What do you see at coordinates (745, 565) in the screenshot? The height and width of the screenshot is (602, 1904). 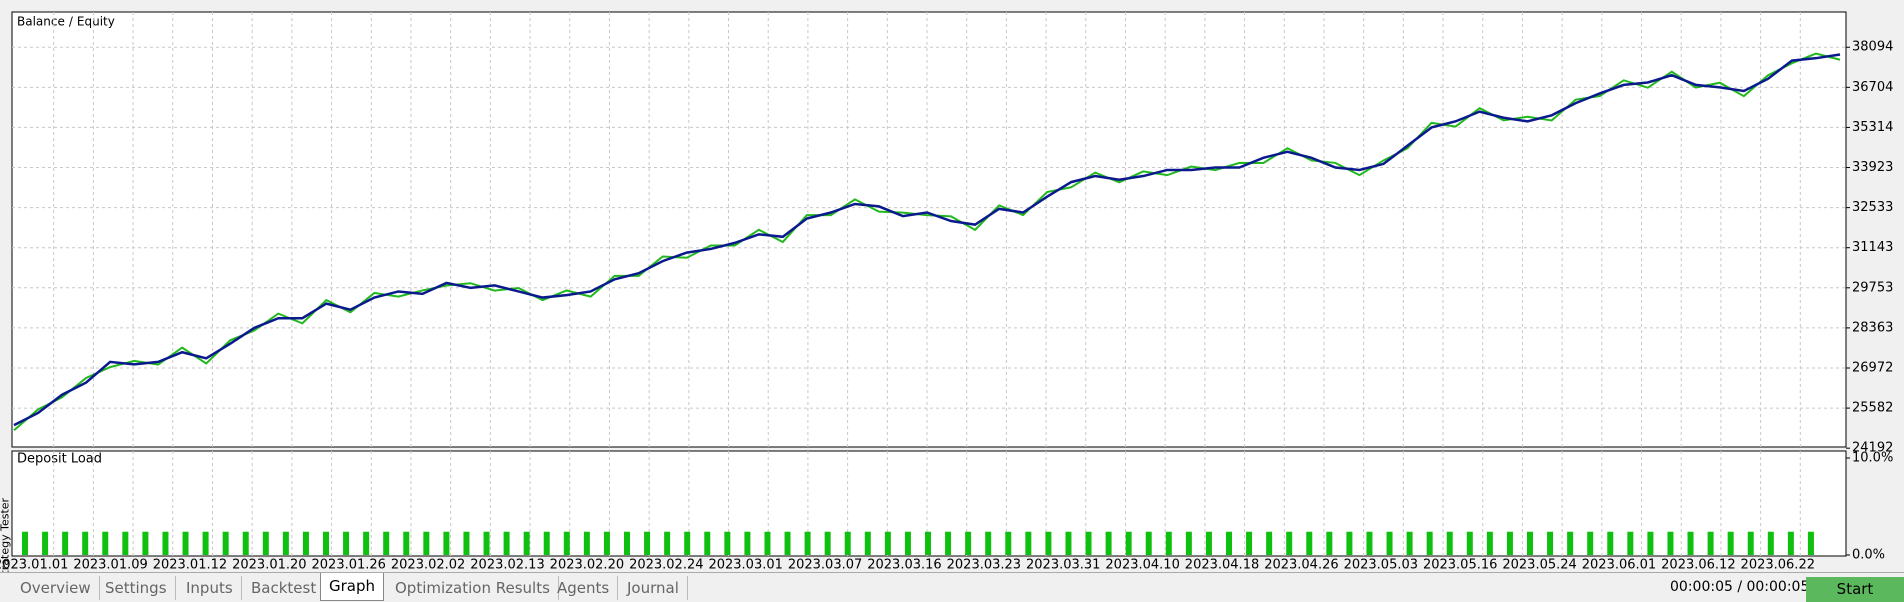 I see `x-tick-label: 2023.03.01` at bounding box center [745, 565].